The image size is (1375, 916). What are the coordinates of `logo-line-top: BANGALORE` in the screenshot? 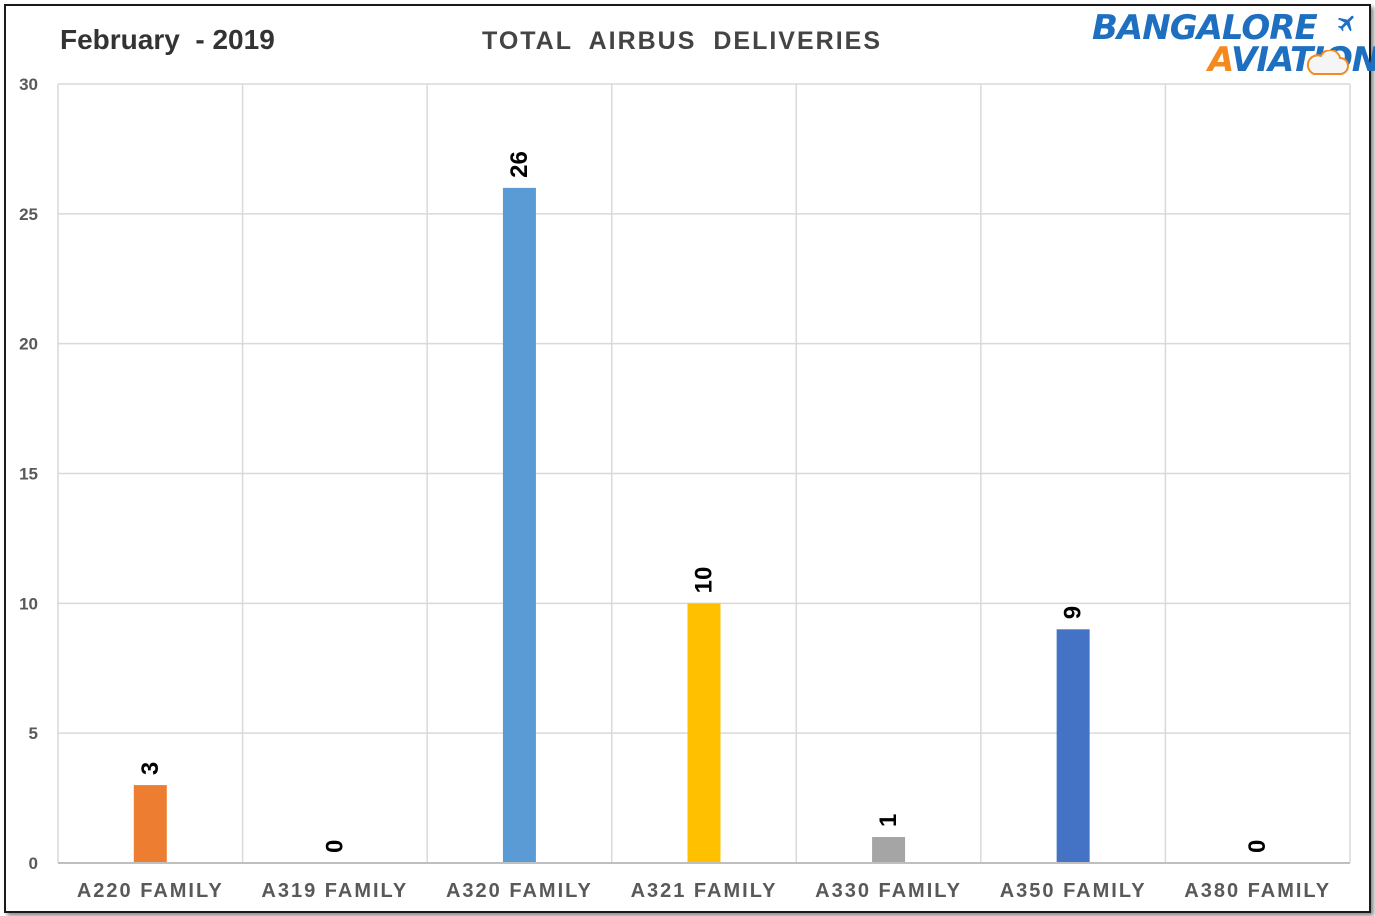 It's located at (1205, 28).